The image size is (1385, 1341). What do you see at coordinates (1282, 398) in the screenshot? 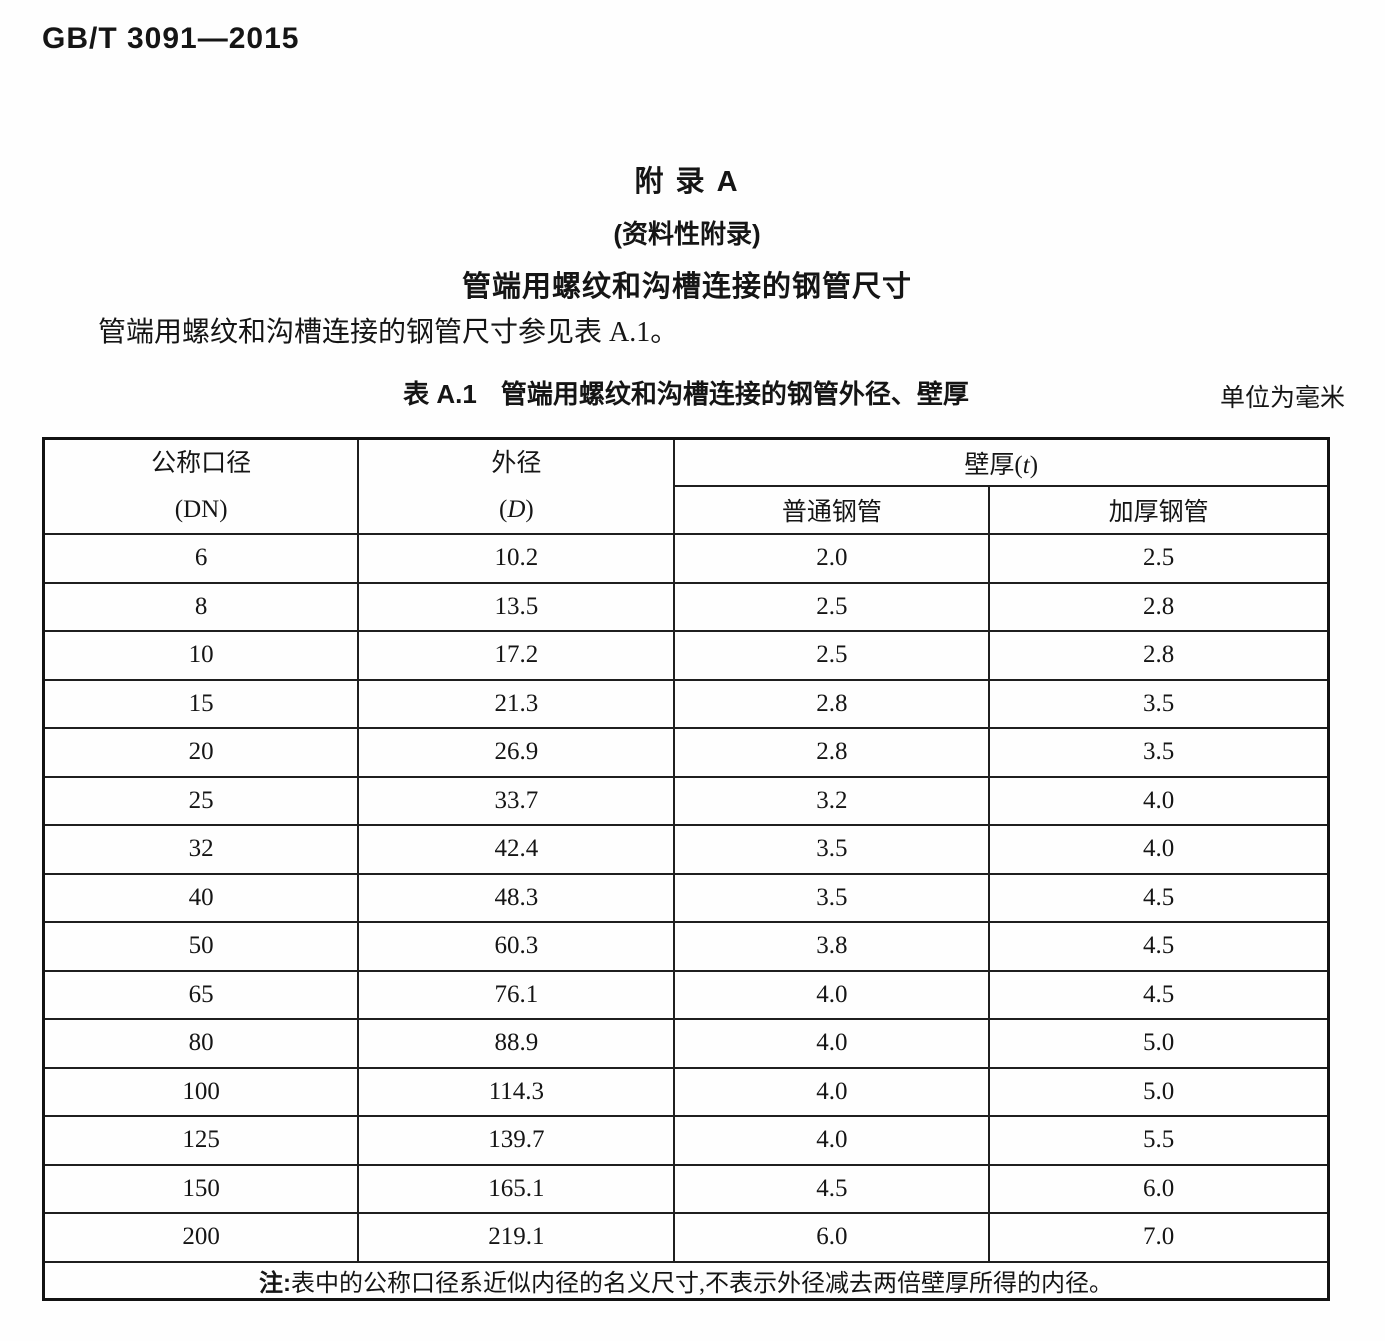
I see `unit-note: 单位为毫米` at bounding box center [1282, 398].